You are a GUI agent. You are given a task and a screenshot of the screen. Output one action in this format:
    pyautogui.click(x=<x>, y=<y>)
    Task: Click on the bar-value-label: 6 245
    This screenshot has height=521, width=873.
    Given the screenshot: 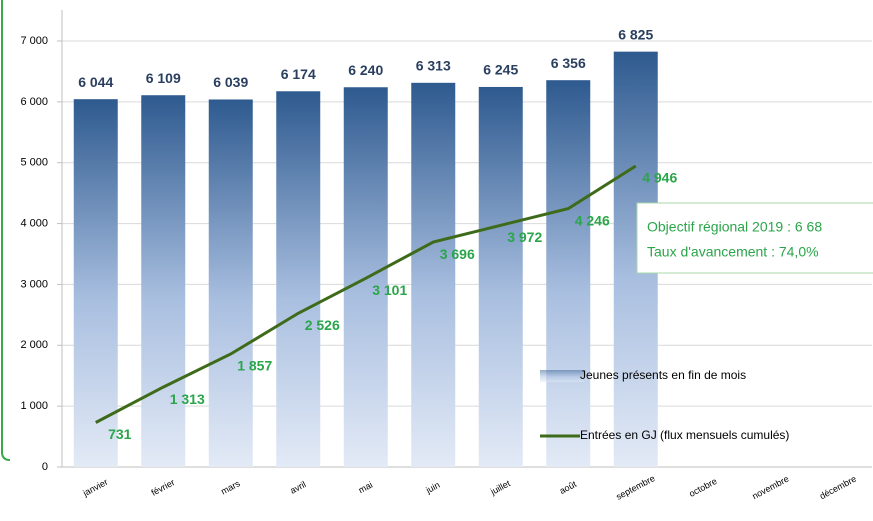 What is the action you would take?
    pyautogui.click(x=500, y=70)
    